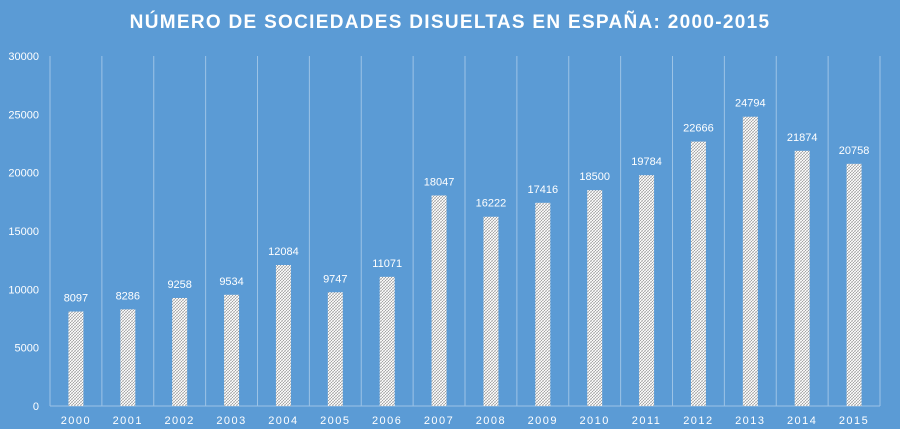 The image size is (900, 429). I want to click on data-label: 16222, so click(491, 204).